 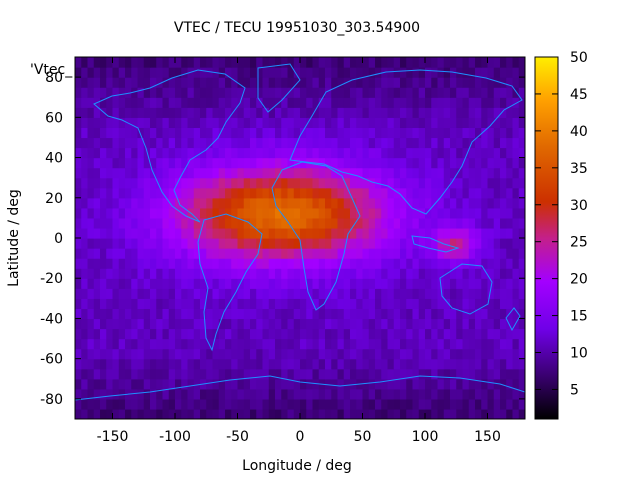 What do you see at coordinates (425, 437) in the screenshot?
I see `x-tick-label: 100` at bounding box center [425, 437].